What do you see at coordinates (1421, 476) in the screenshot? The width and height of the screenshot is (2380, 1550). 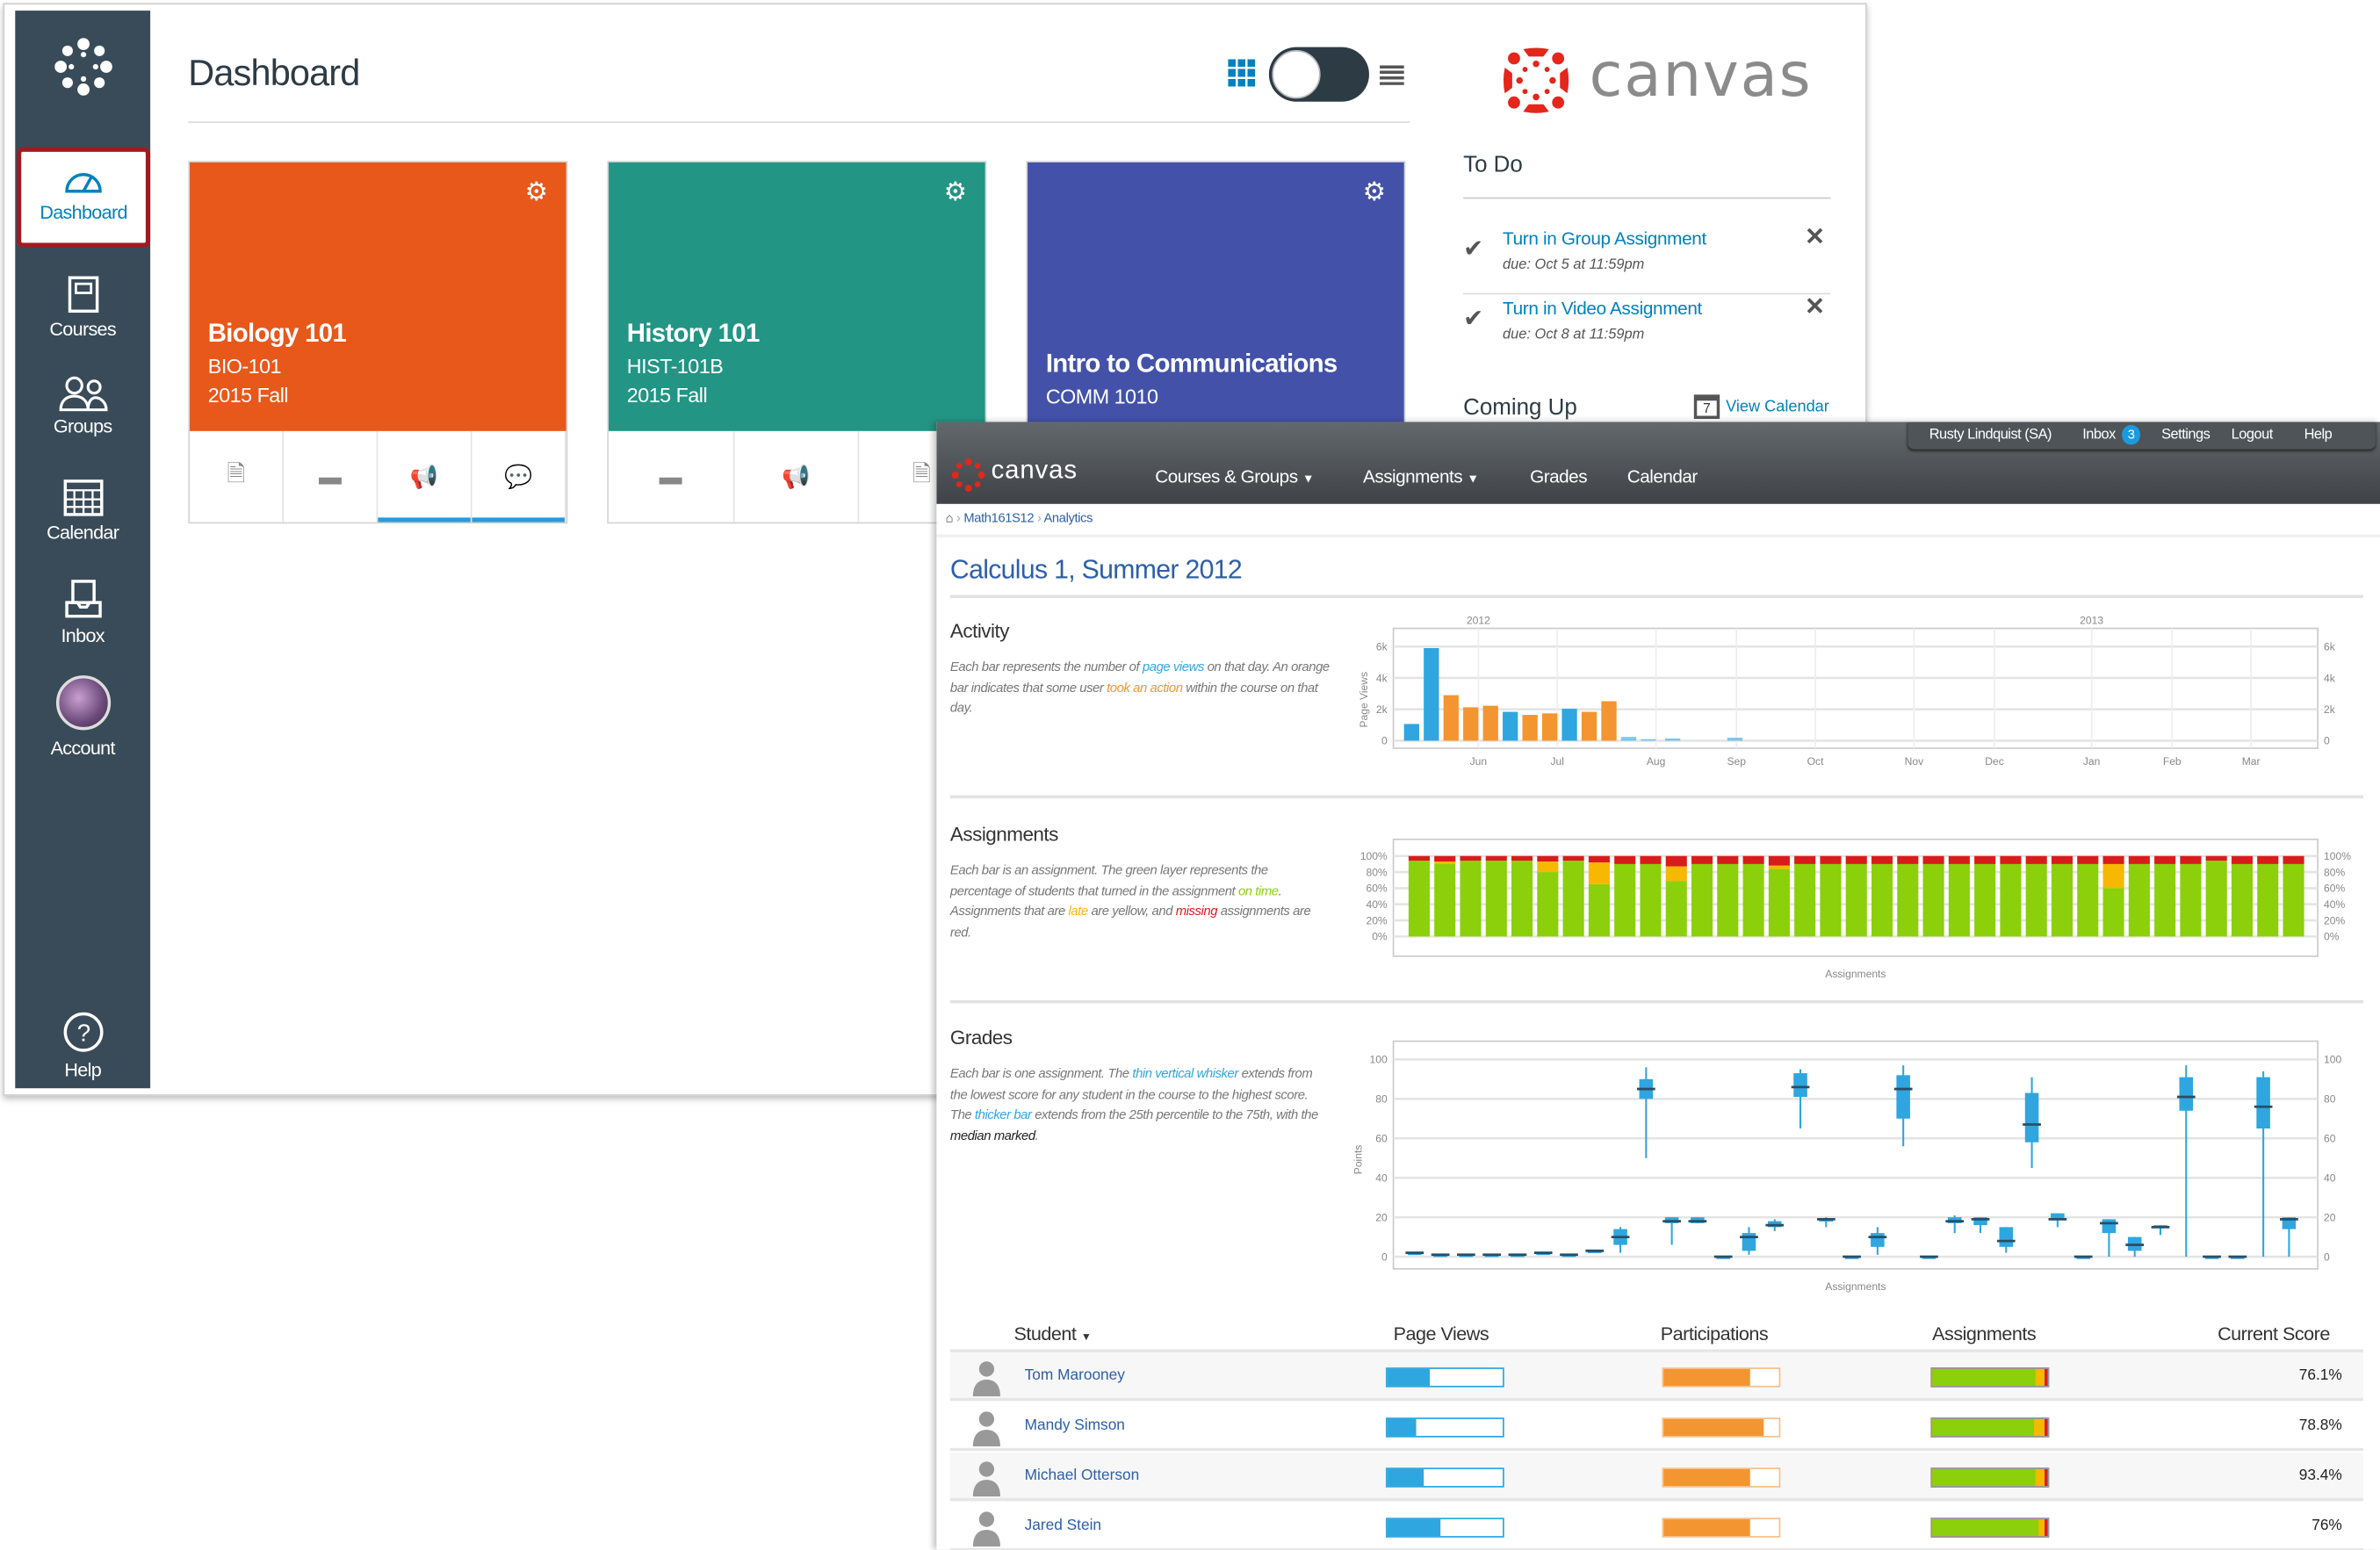 I see `menu-assignments: Assignments ▼` at bounding box center [1421, 476].